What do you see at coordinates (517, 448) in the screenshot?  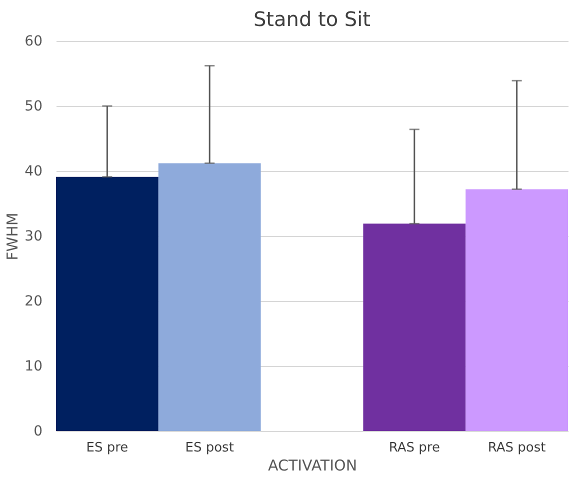 I see `x-tick-label: RAS post` at bounding box center [517, 448].